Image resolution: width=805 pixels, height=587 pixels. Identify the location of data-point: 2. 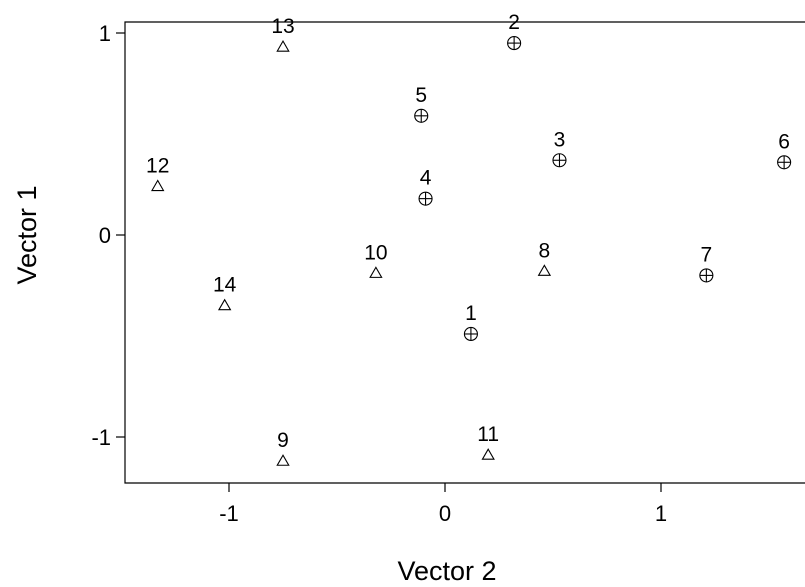
(514, 31).